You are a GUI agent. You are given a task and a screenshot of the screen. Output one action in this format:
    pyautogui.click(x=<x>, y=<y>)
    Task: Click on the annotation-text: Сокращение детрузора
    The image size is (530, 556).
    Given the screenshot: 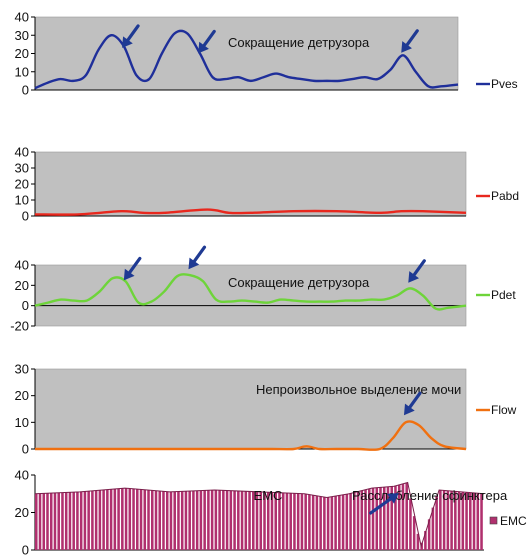 What is the action you would take?
    pyautogui.click(x=299, y=42)
    